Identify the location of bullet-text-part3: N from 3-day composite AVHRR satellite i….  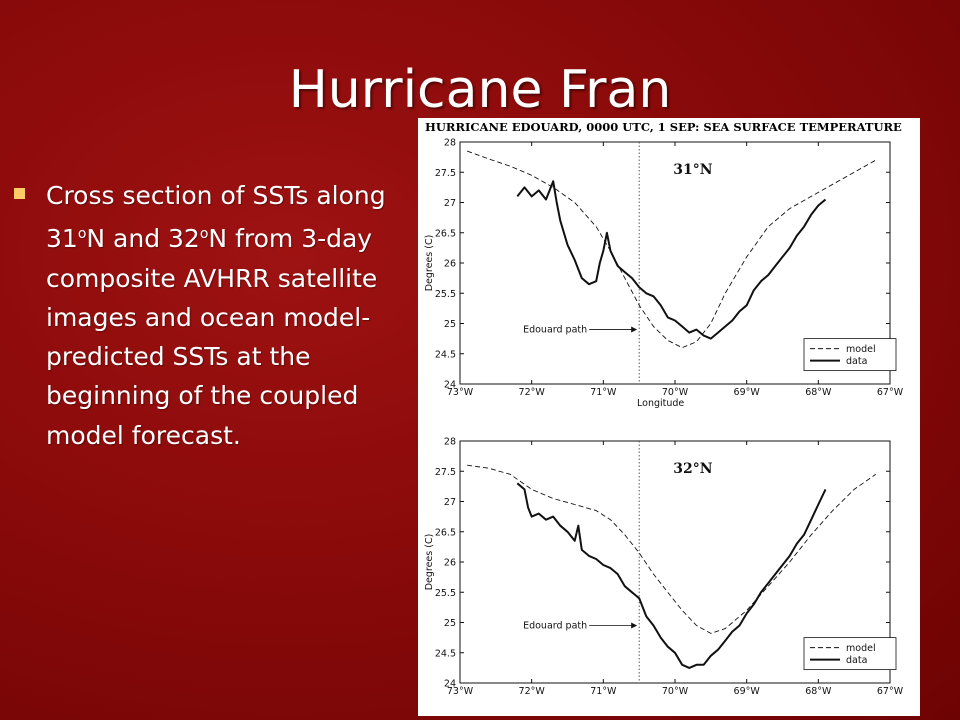
(212, 337).